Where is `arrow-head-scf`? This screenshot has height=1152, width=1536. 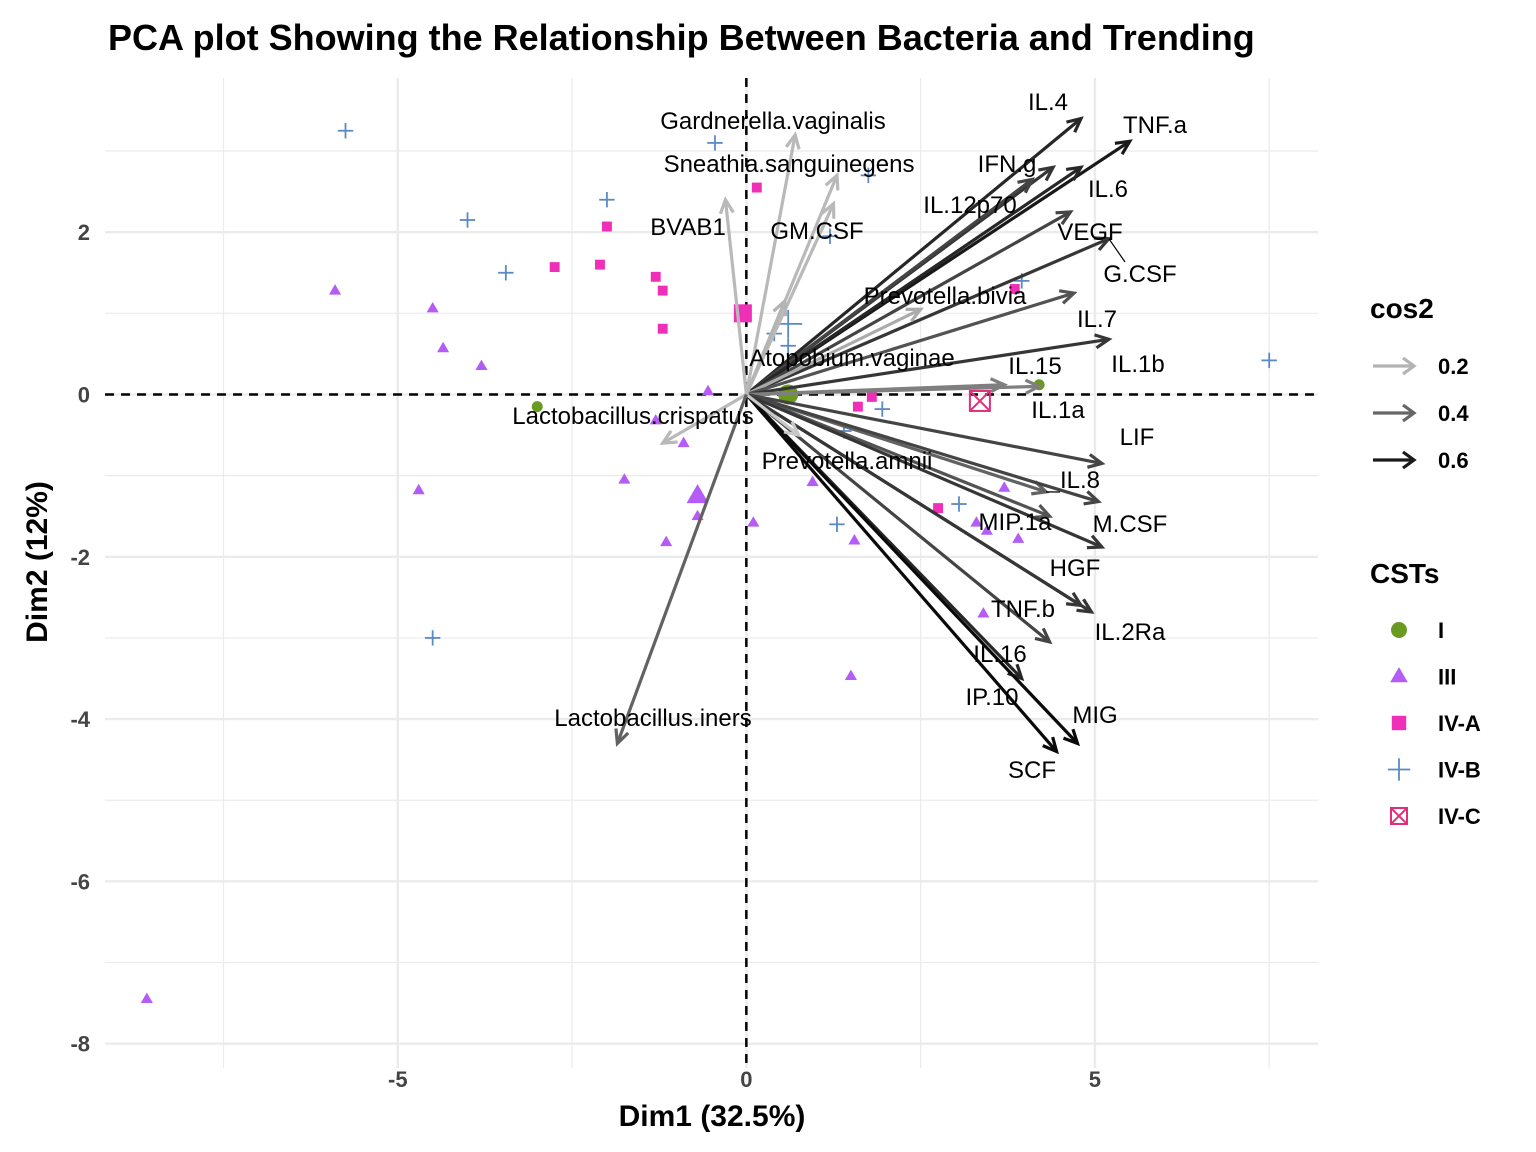 arrow-head-scf is located at coordinates (1050, 745).